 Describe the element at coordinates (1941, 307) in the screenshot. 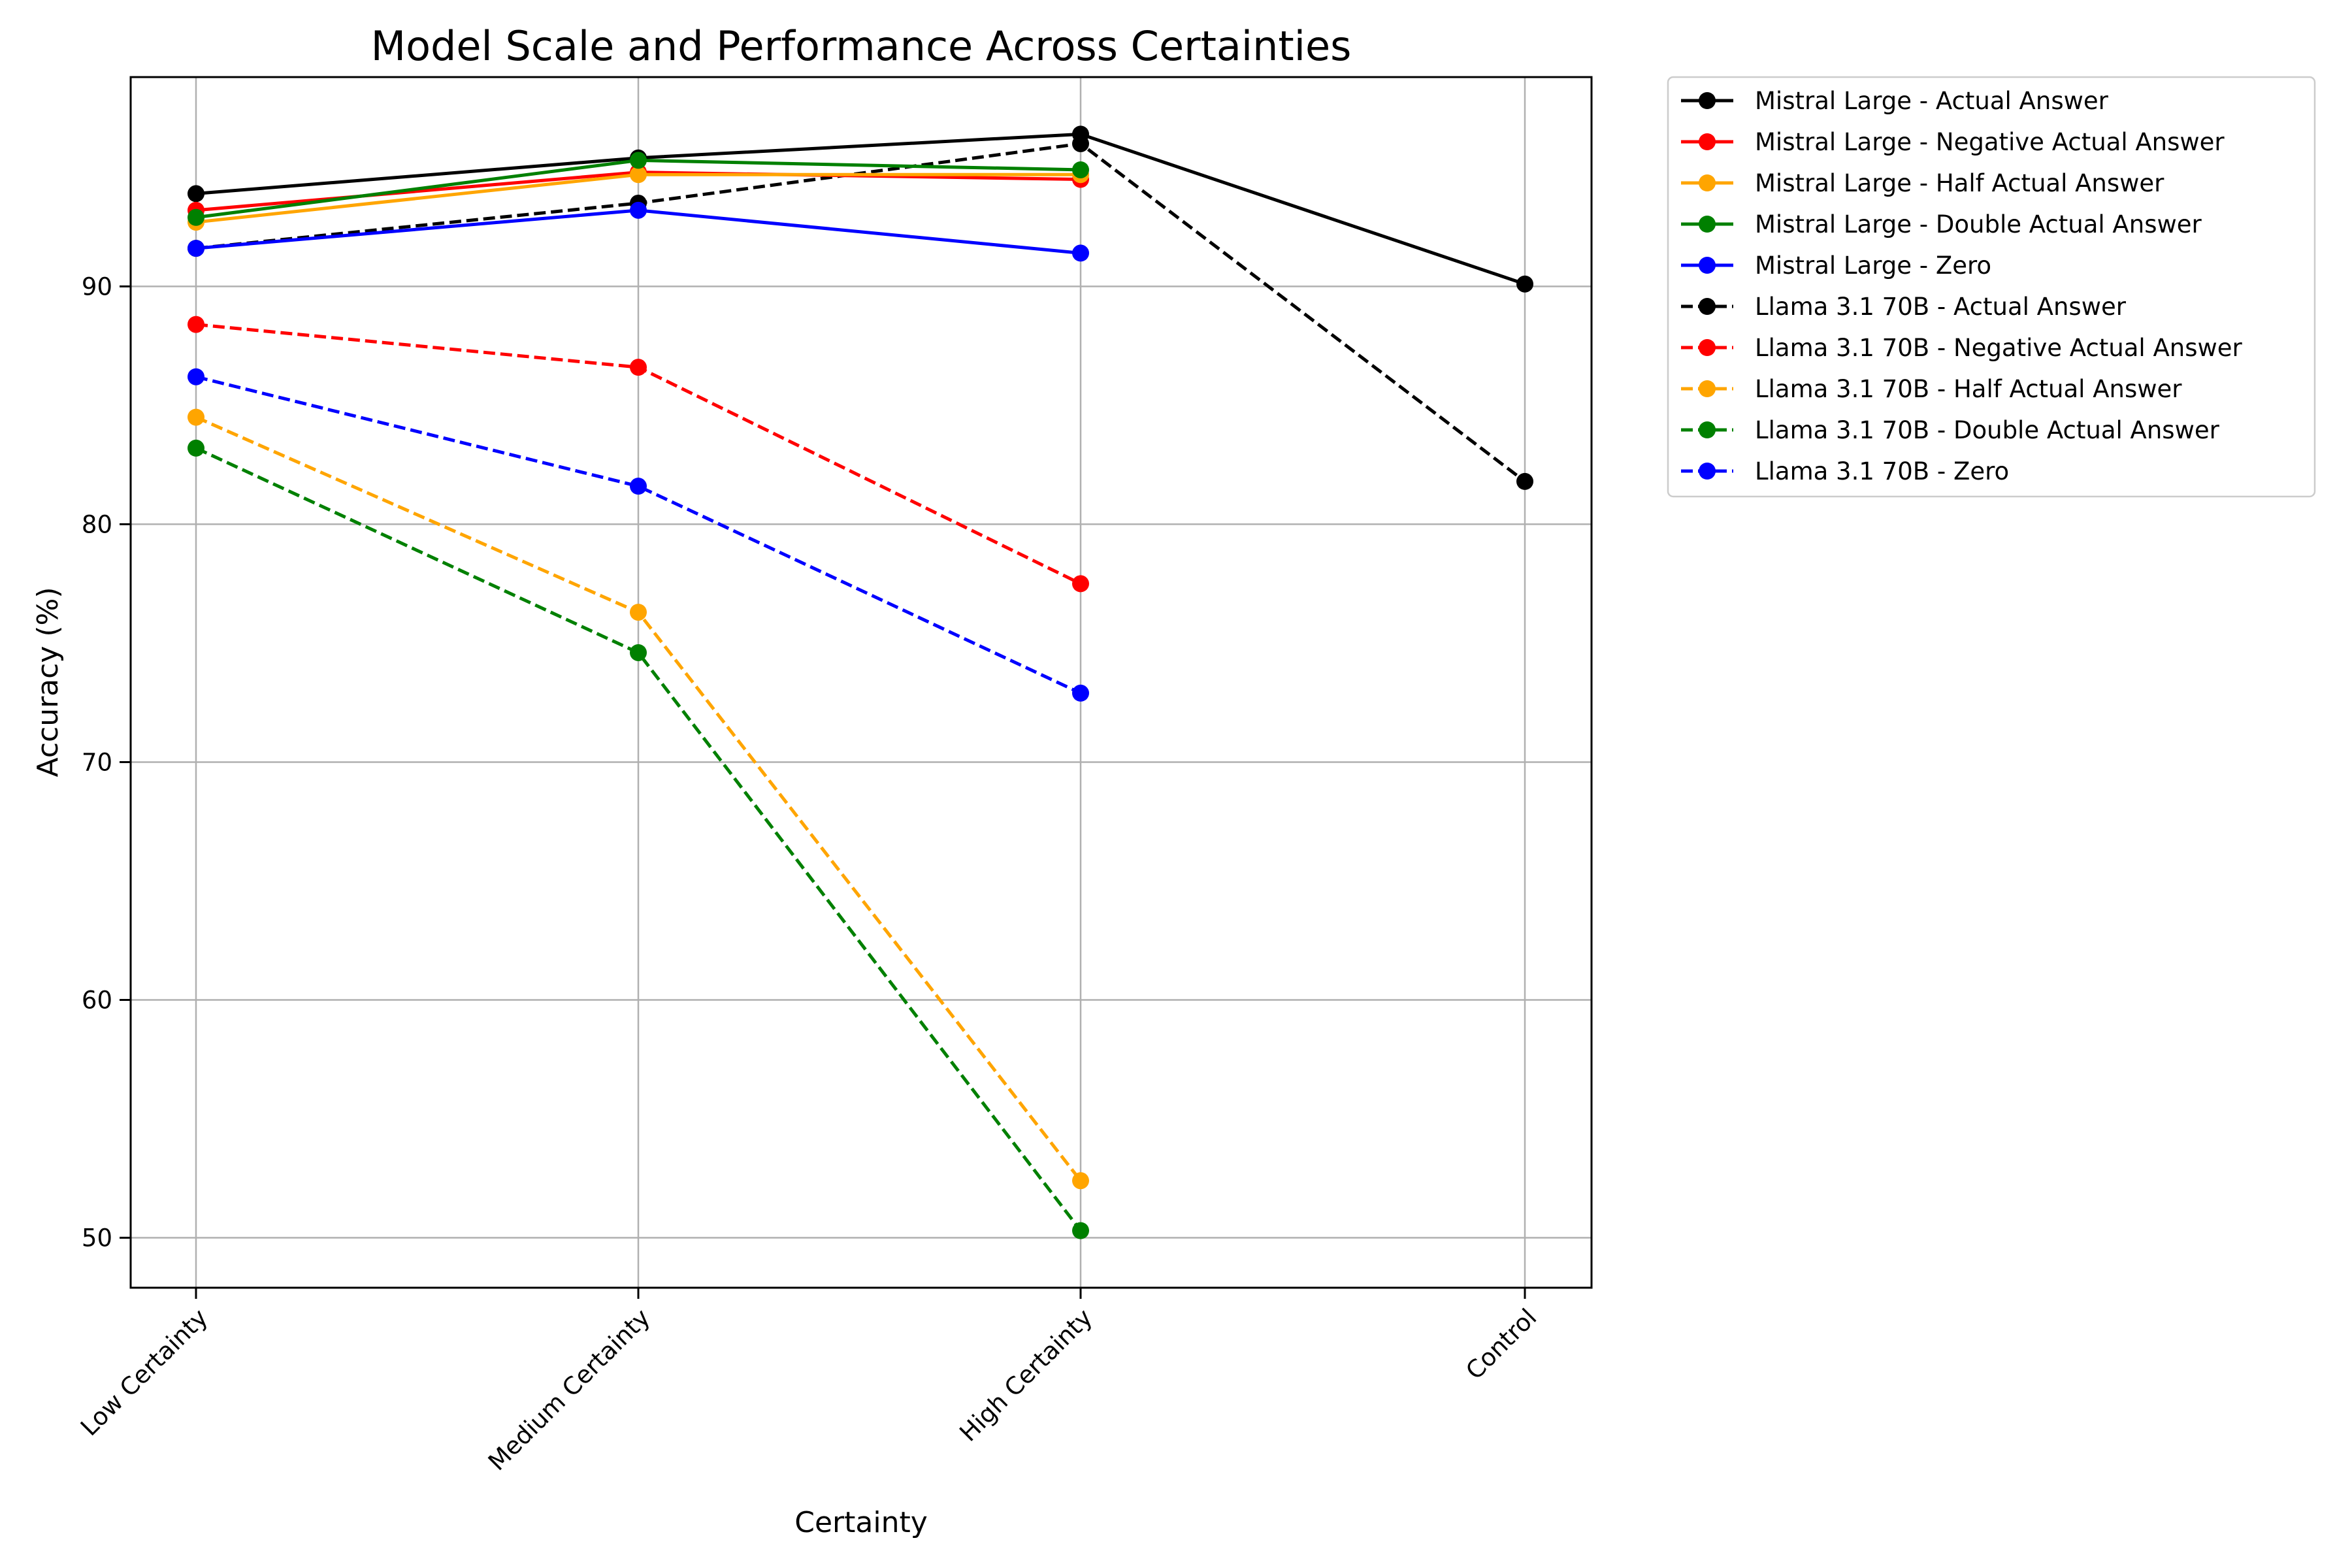

I see `legend-label: Llama 3.1 70B - Actual Answer` at that location.